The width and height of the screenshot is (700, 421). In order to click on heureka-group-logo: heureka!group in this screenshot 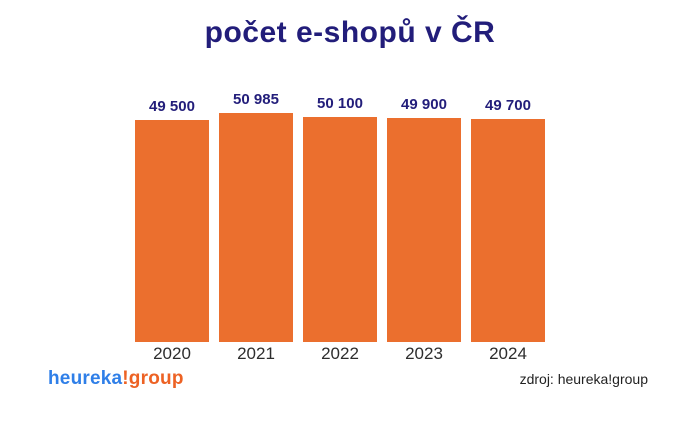, I will do `click(116, 379)`.